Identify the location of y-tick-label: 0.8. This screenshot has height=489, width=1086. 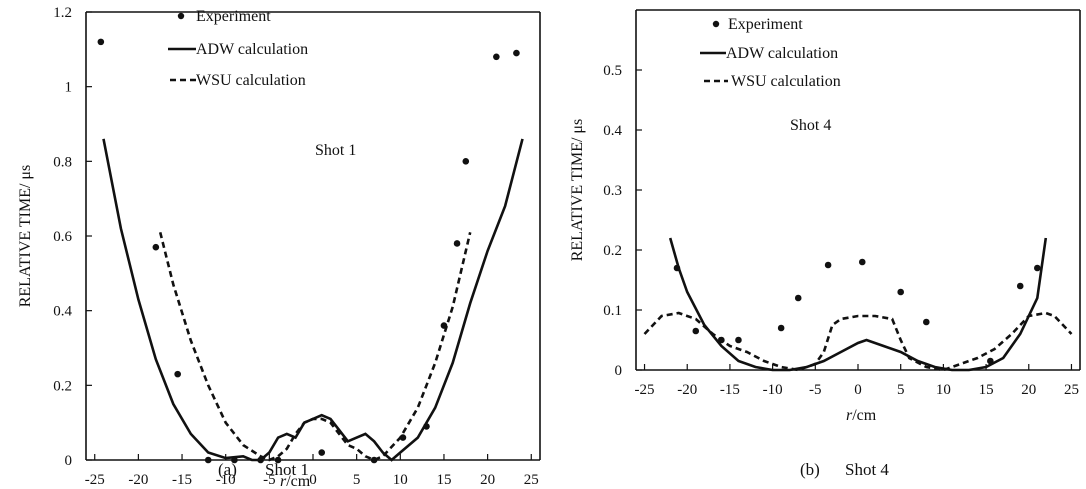
(62, 162).